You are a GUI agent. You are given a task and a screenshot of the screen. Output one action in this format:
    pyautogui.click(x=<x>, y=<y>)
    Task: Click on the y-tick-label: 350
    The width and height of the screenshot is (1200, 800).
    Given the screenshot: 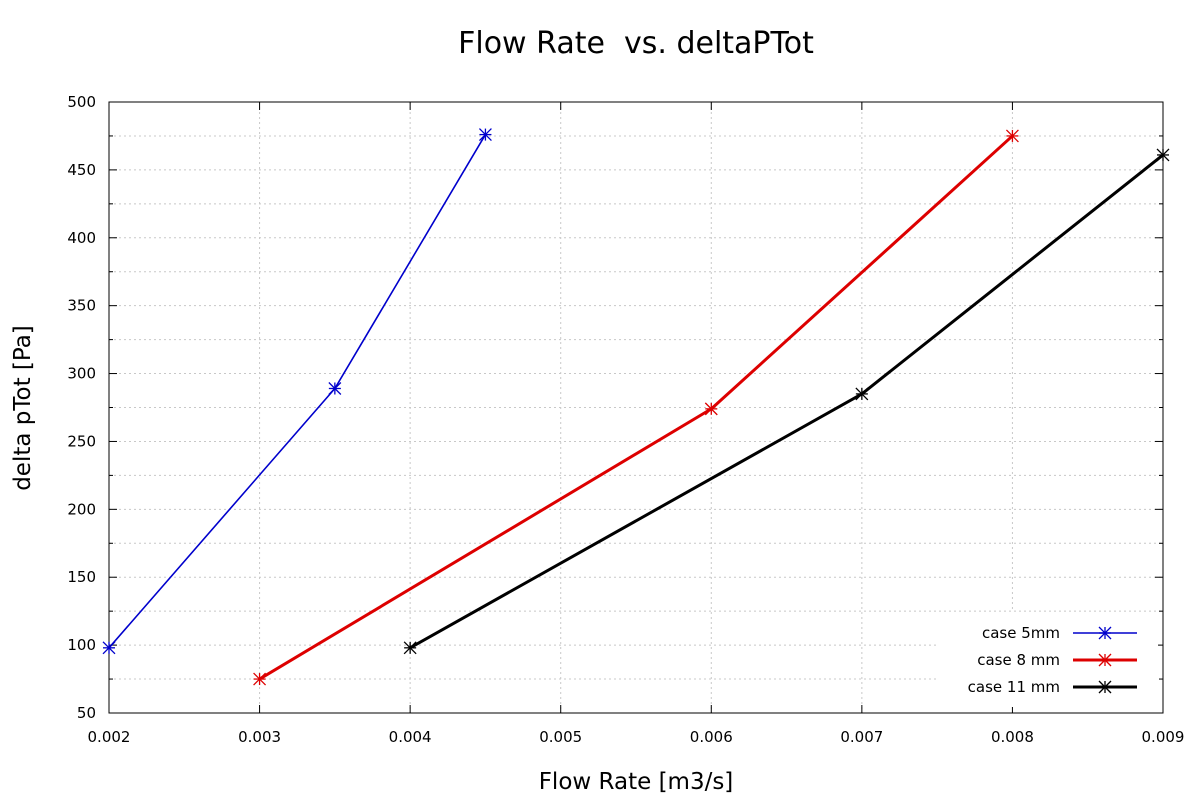 What is the action you would take?
    pyautogui.click(x=81, y=306)
    